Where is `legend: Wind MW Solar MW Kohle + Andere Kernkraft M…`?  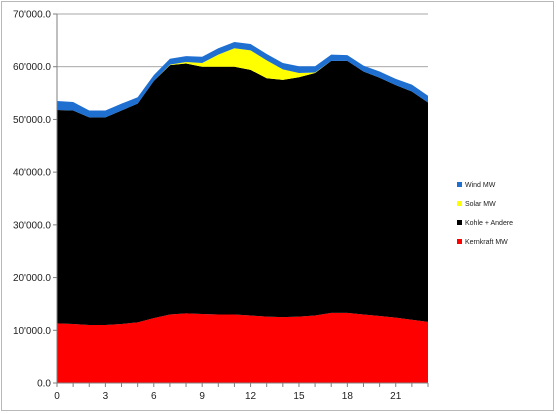 legend: Wind MW Solar MW Kohle + Andere Kernkraft M… is located at coordinates (485, 214).